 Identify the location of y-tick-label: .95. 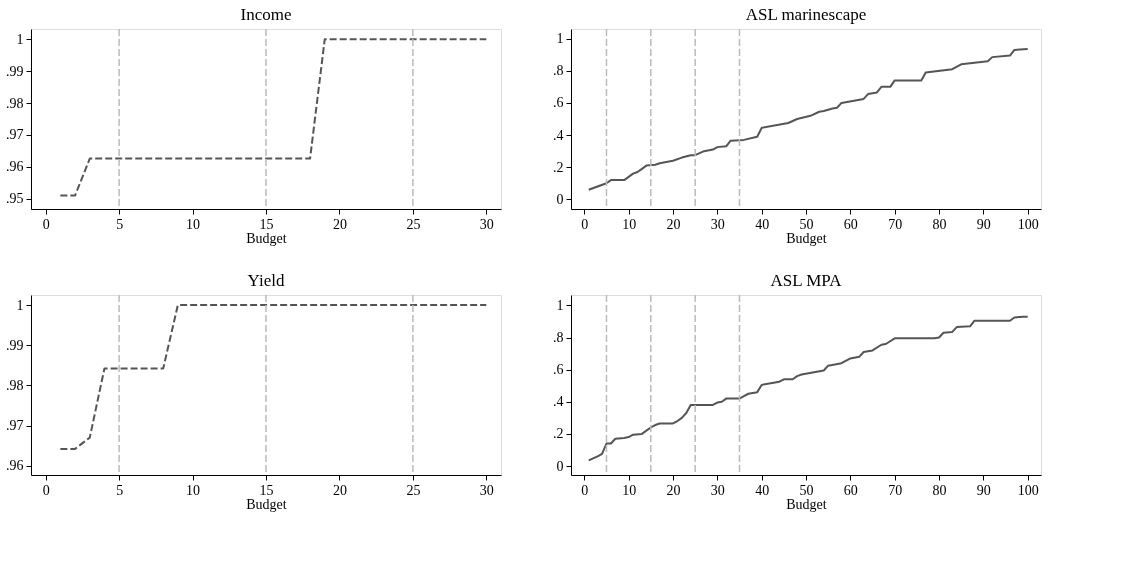
(15, 199).